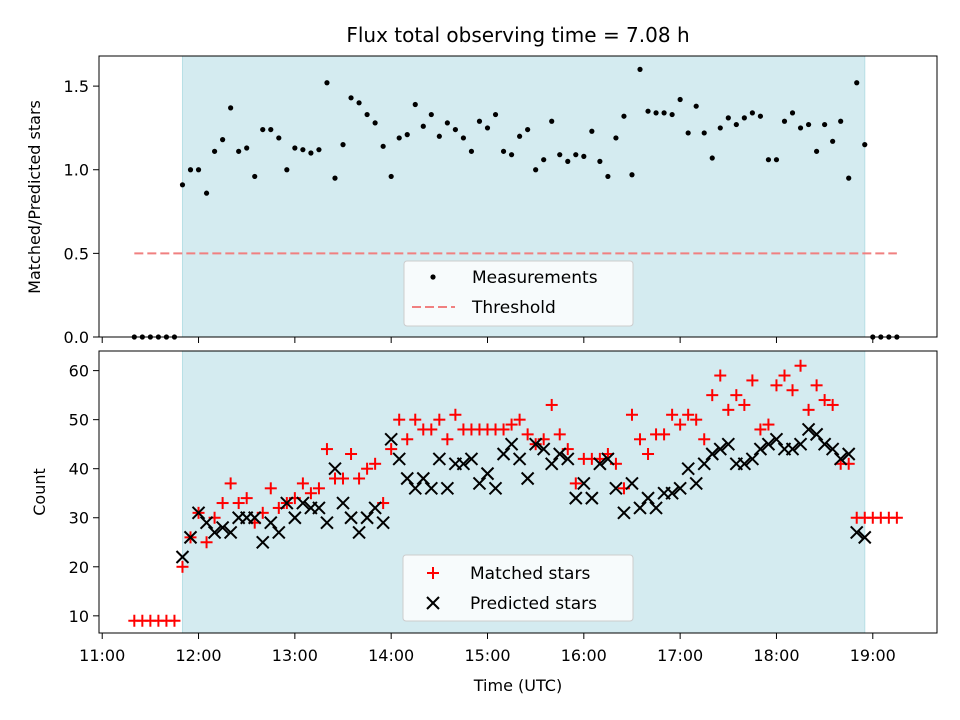 The height and width of the screenshot is (720, 960). What do you see at coordinates (533, 604) in the screenshot?
I see `legend-predicted-label: Predicted stars` at bounding box center [533, 604].